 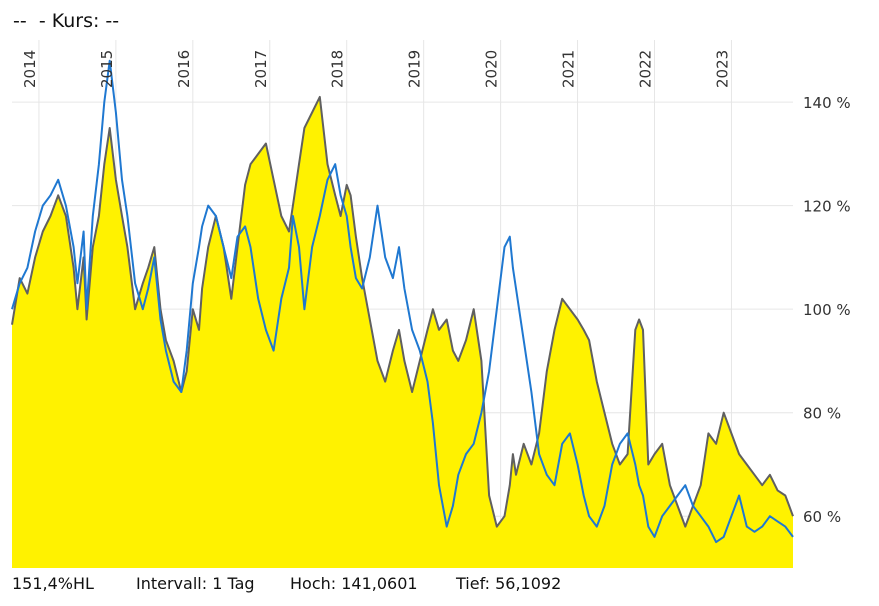 I want to click on x-tick-label: 2014, so click(x=30, y=69).